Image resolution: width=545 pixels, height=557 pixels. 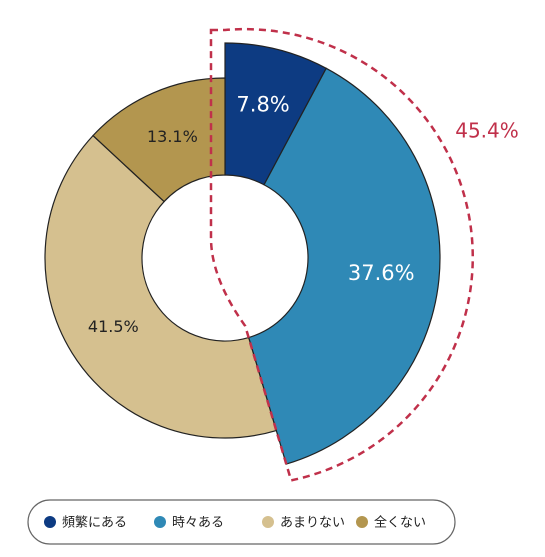 I want to click on data-label: 7.8%, so click(x=262, y=105).